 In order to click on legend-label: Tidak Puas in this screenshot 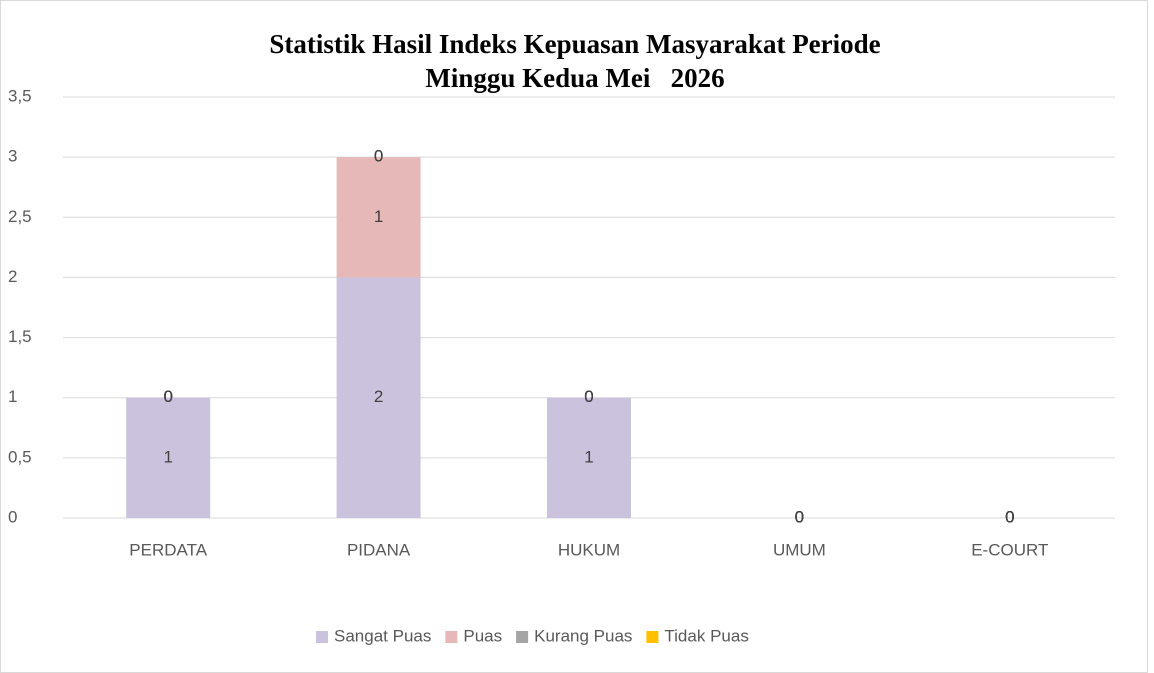, I will do `click(706, 635)`.